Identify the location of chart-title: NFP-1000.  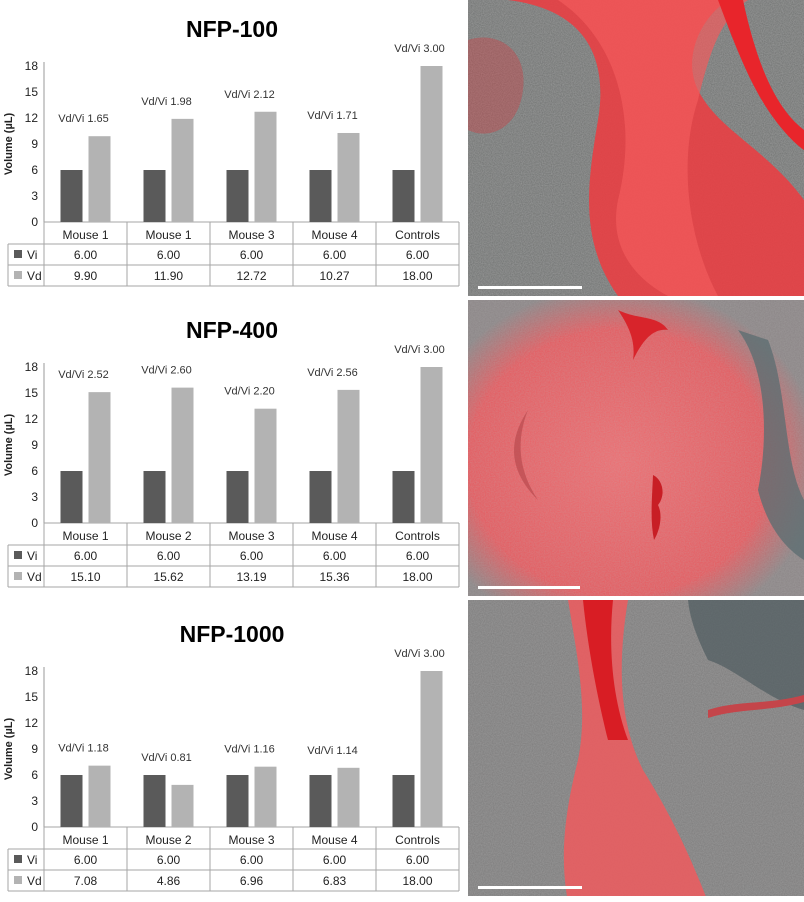
(232, 634).